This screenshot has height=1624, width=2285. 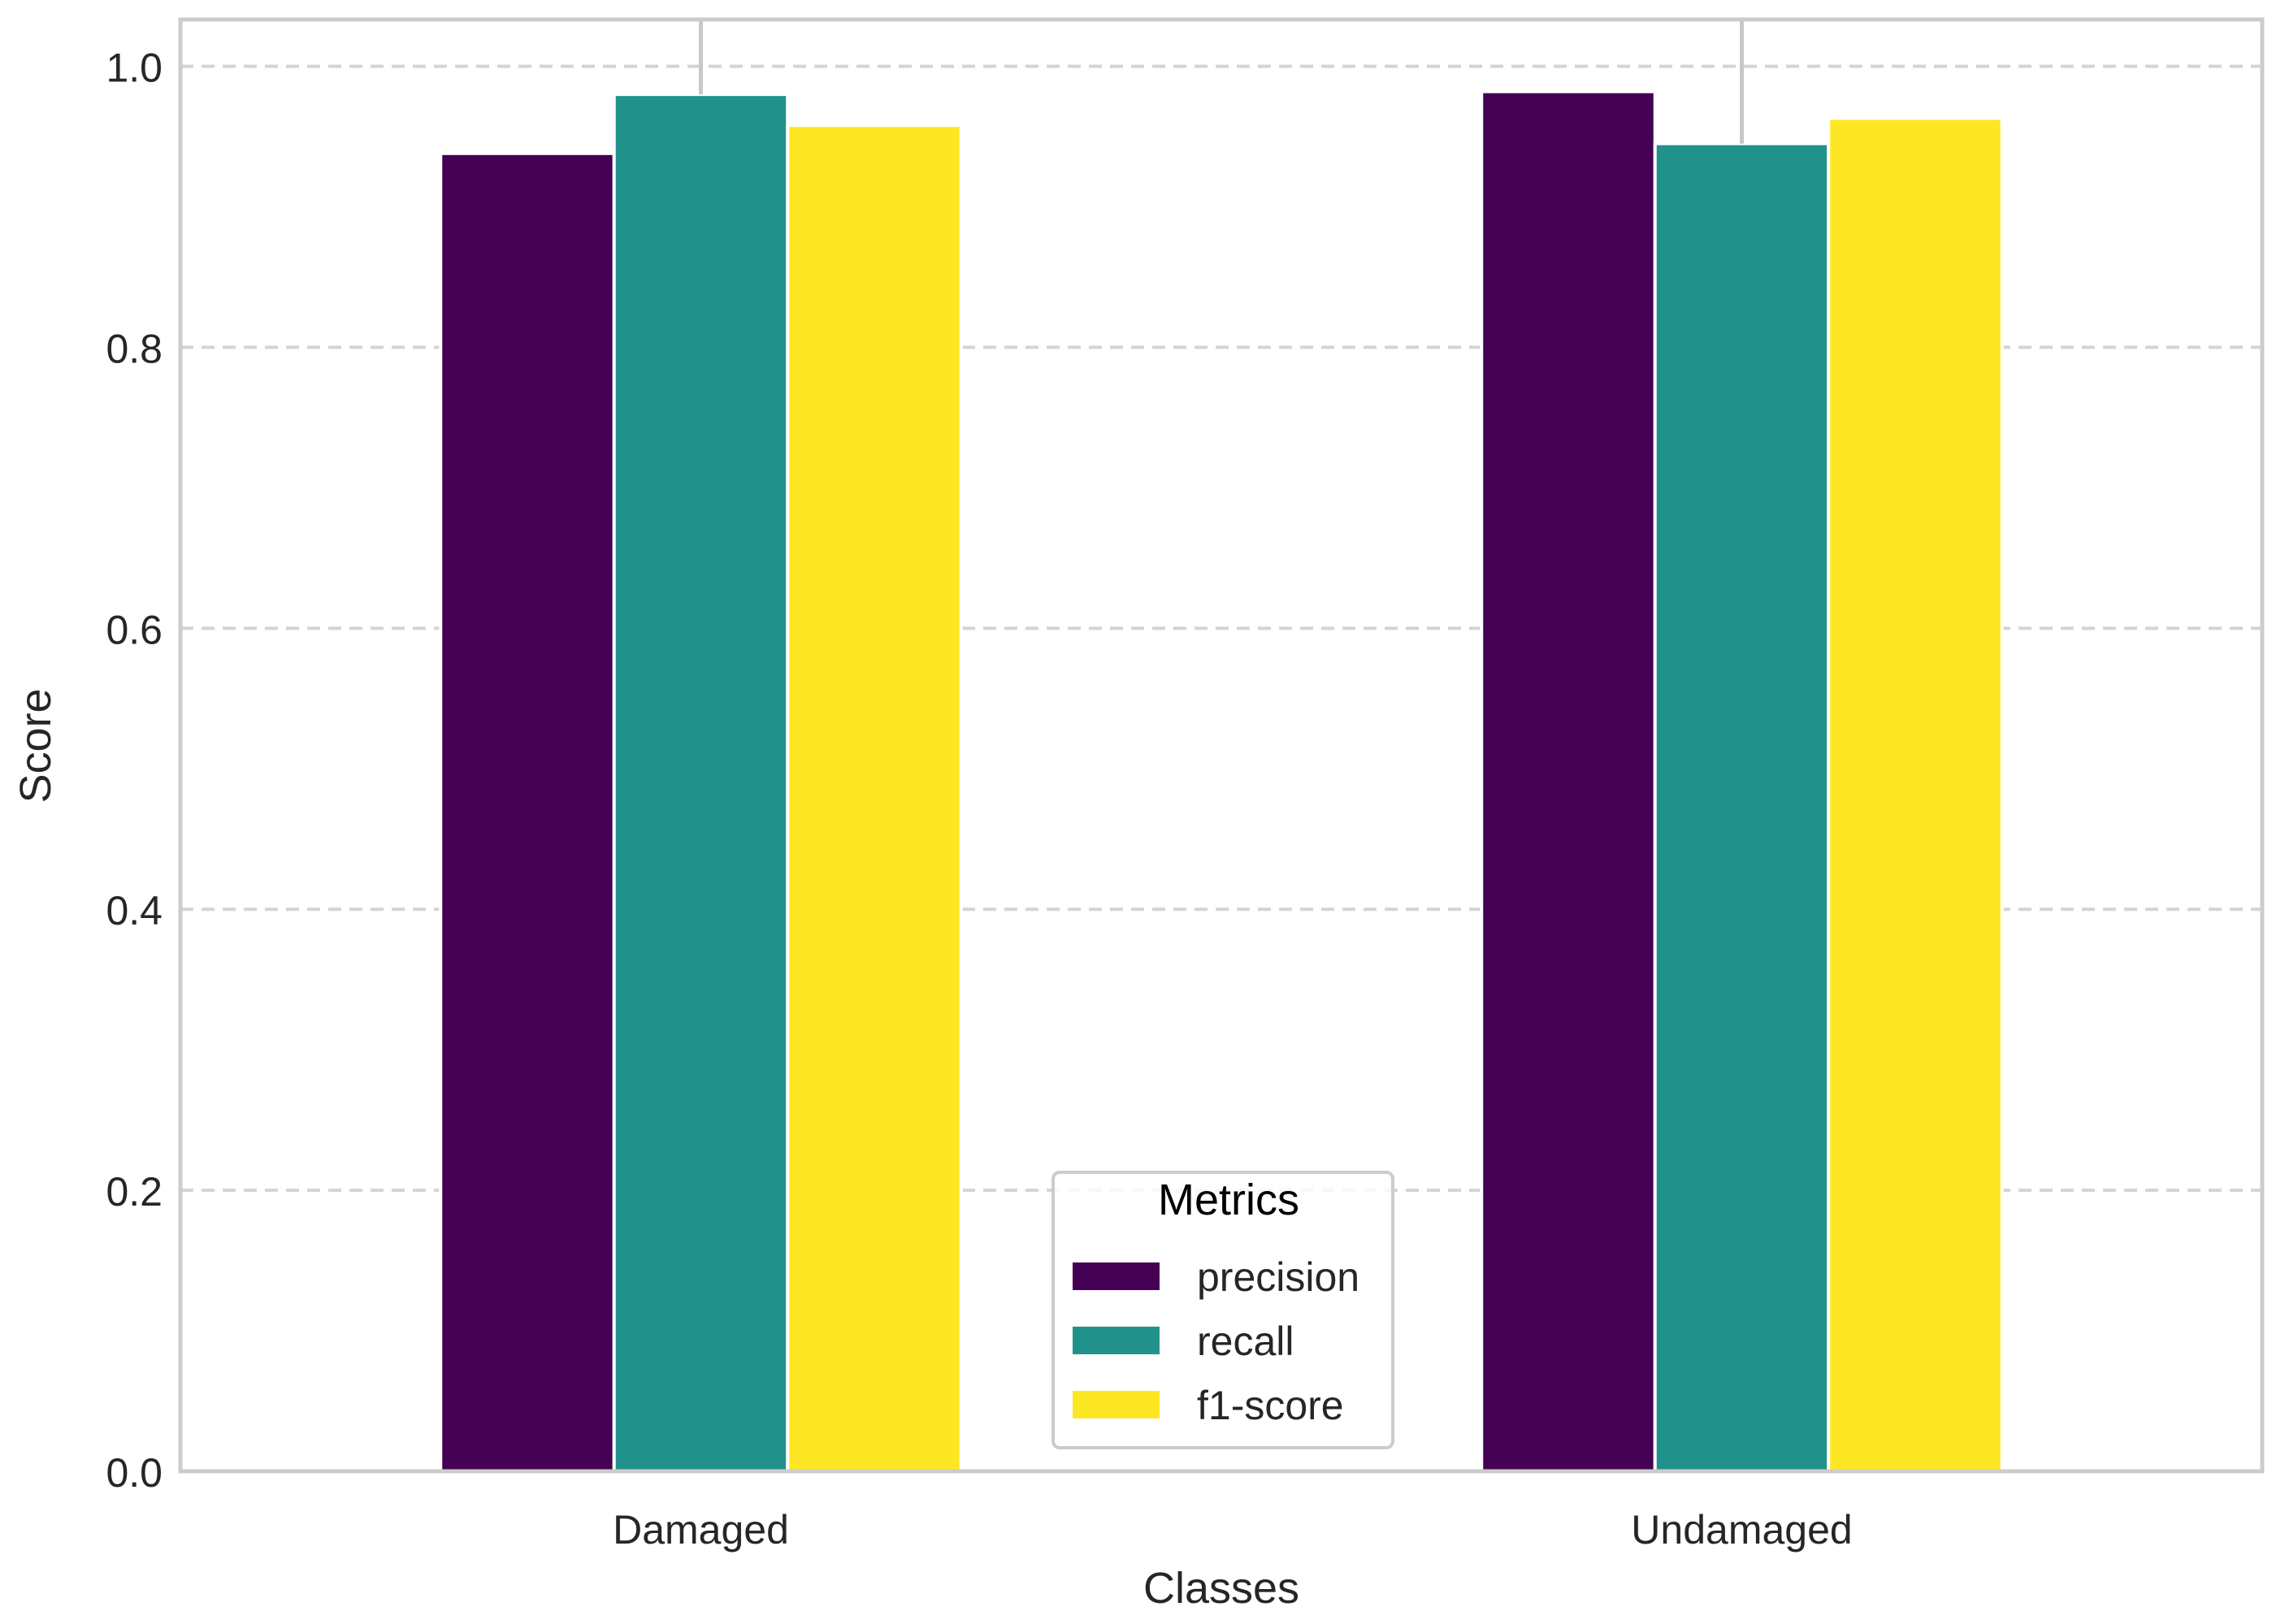 I want to click on y-tick-labels: 0.0 0.2 0.4 0.6 0.8 1.0, so click(x=134, y=770).